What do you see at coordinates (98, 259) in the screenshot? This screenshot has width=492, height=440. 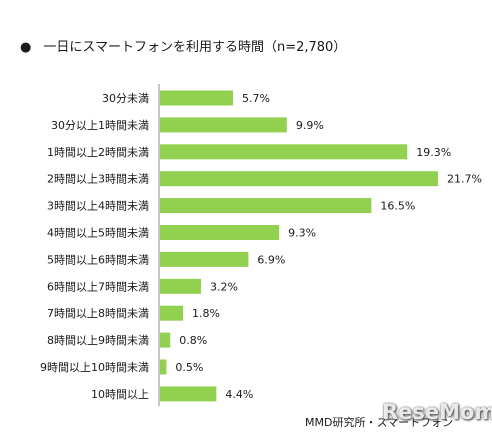 I see `category-label: 5時間以上6時間未満` at bounding box center [98, 259].